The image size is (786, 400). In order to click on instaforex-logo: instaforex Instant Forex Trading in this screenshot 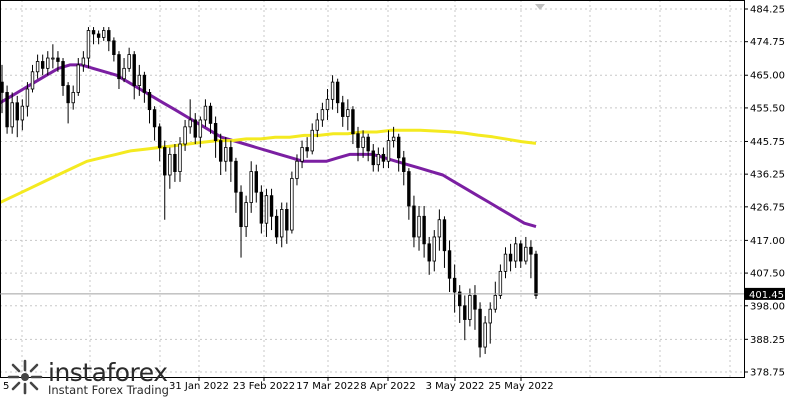, I will do `click(90, 377)`.